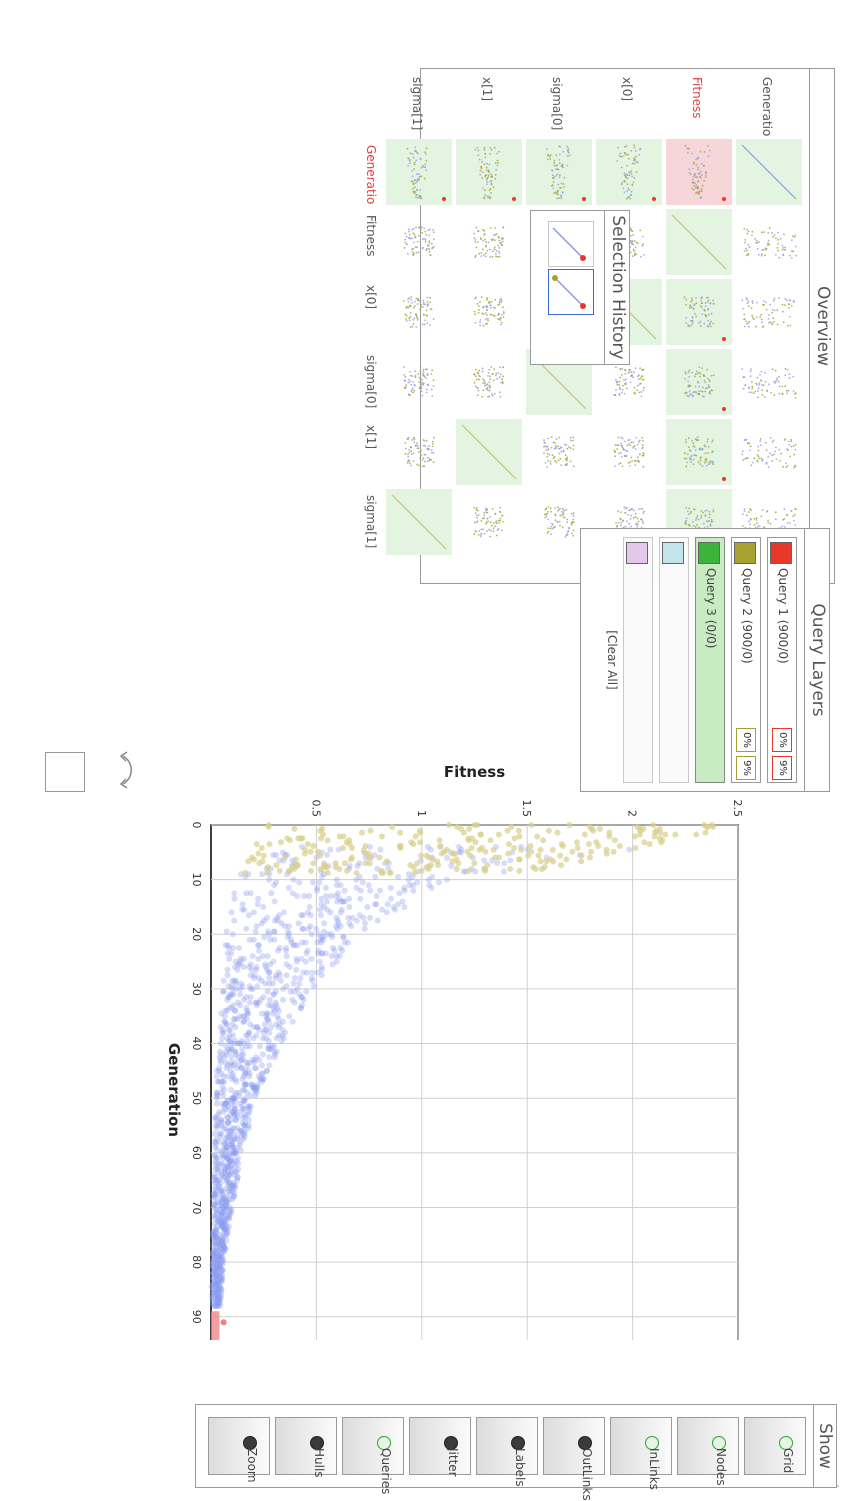 The width and height of the screenshot is (843, 1501). I want to click on toggle-hulls-button: Hulls, so click(306, 1447).